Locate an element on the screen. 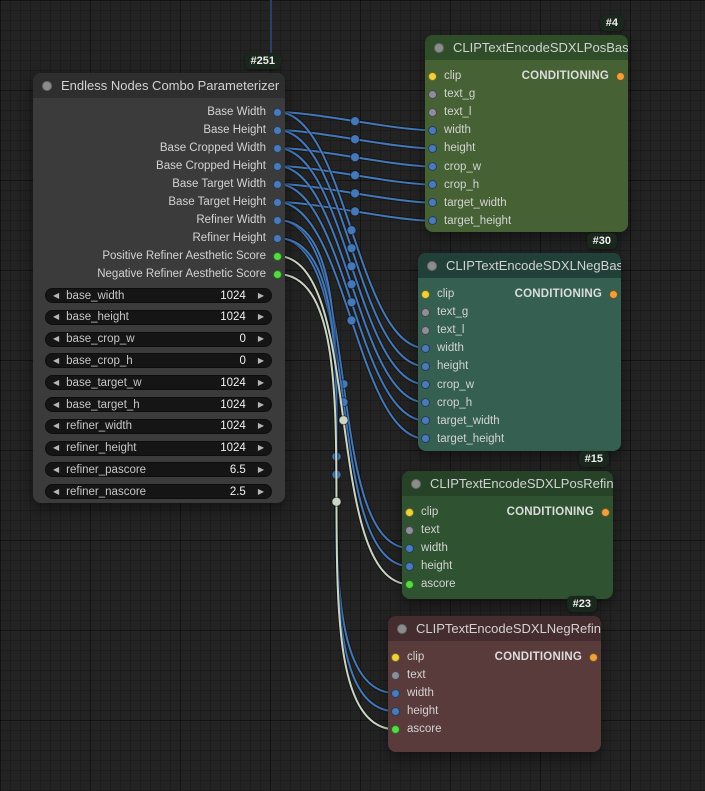  output-port-base-width: Base Width is located at coordinates (244, 112).